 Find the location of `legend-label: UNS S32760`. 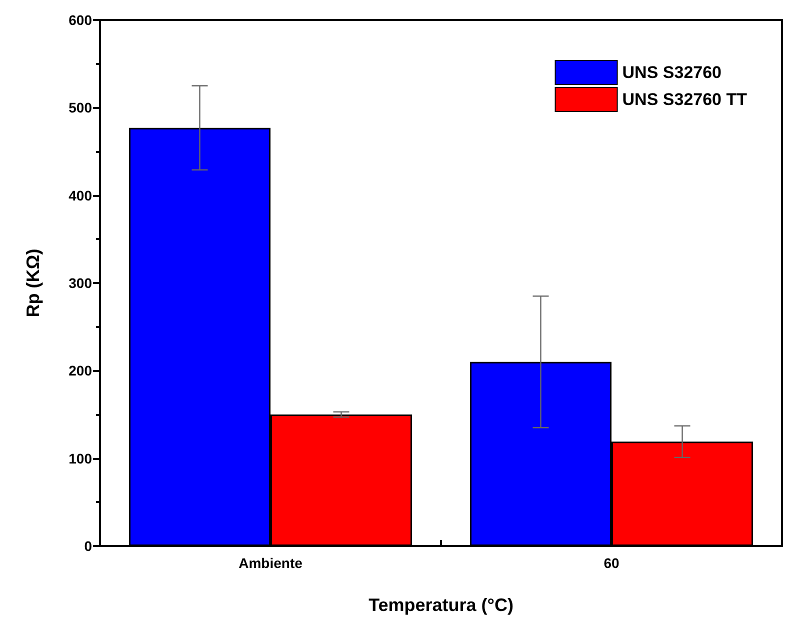

legend-label: UNS S32760 is located at coordinates (672, 72).